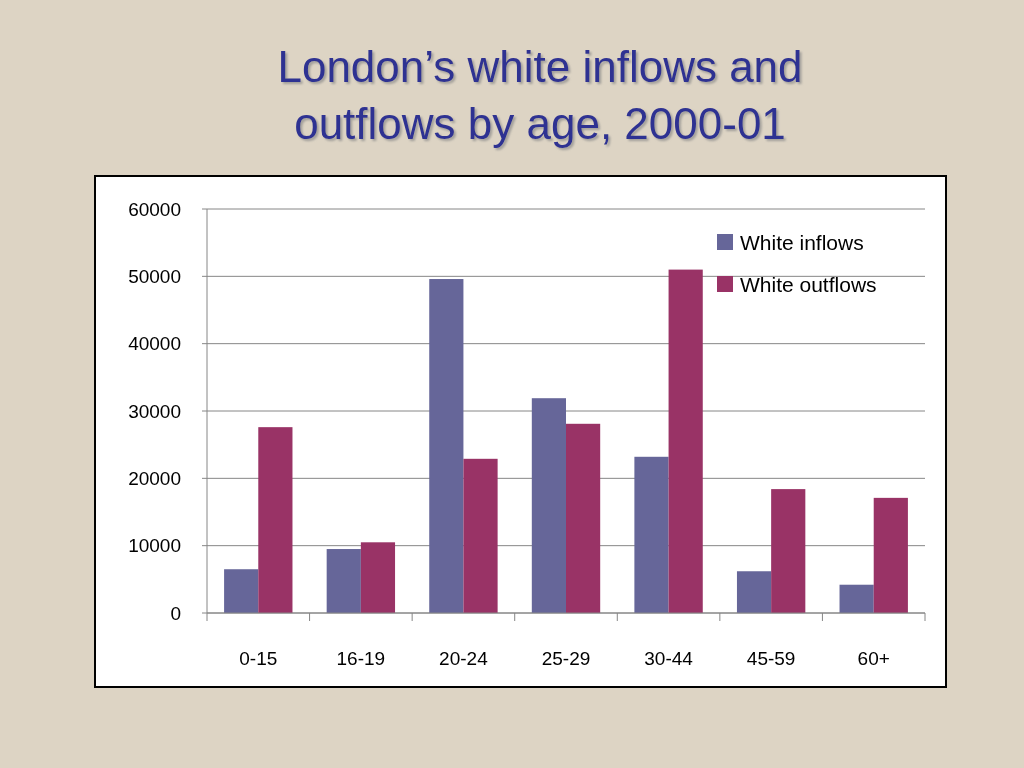 The height and width of the screenshot is (768, 1024). Describe the element at coordinates (361, 658) in the screenshot. I see `x-tick-label: 16-19` at that location.